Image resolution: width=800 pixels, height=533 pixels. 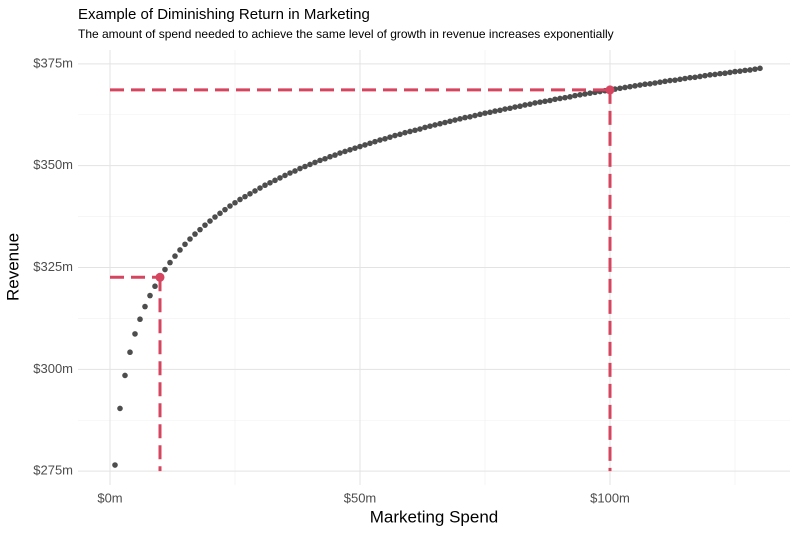 What do you see at coordinates (53, 368) in the screenshot?
I see `y-tick-label: $300m` at bounding box center [53, 368].